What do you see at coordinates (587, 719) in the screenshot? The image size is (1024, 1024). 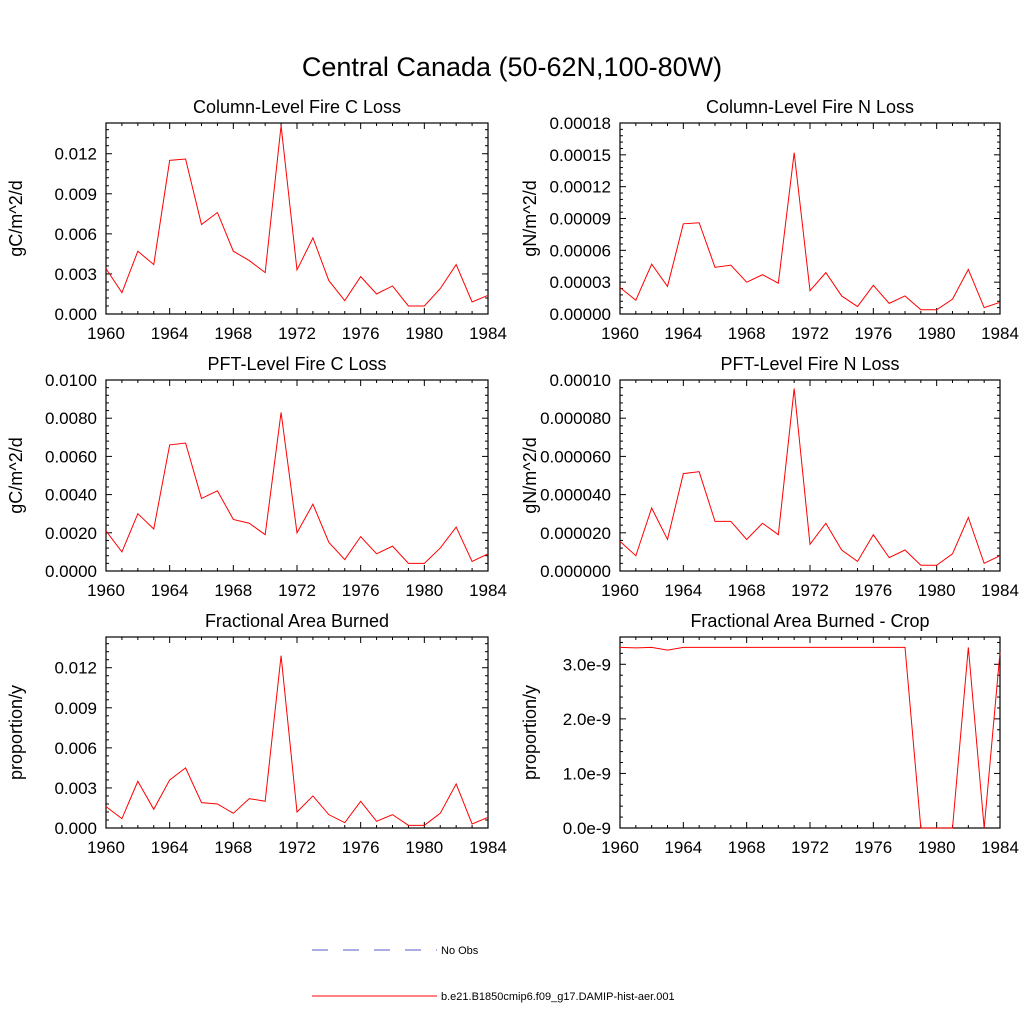 I see `y-tick-label: 2.0e-9` at bounding box center [587, 719].